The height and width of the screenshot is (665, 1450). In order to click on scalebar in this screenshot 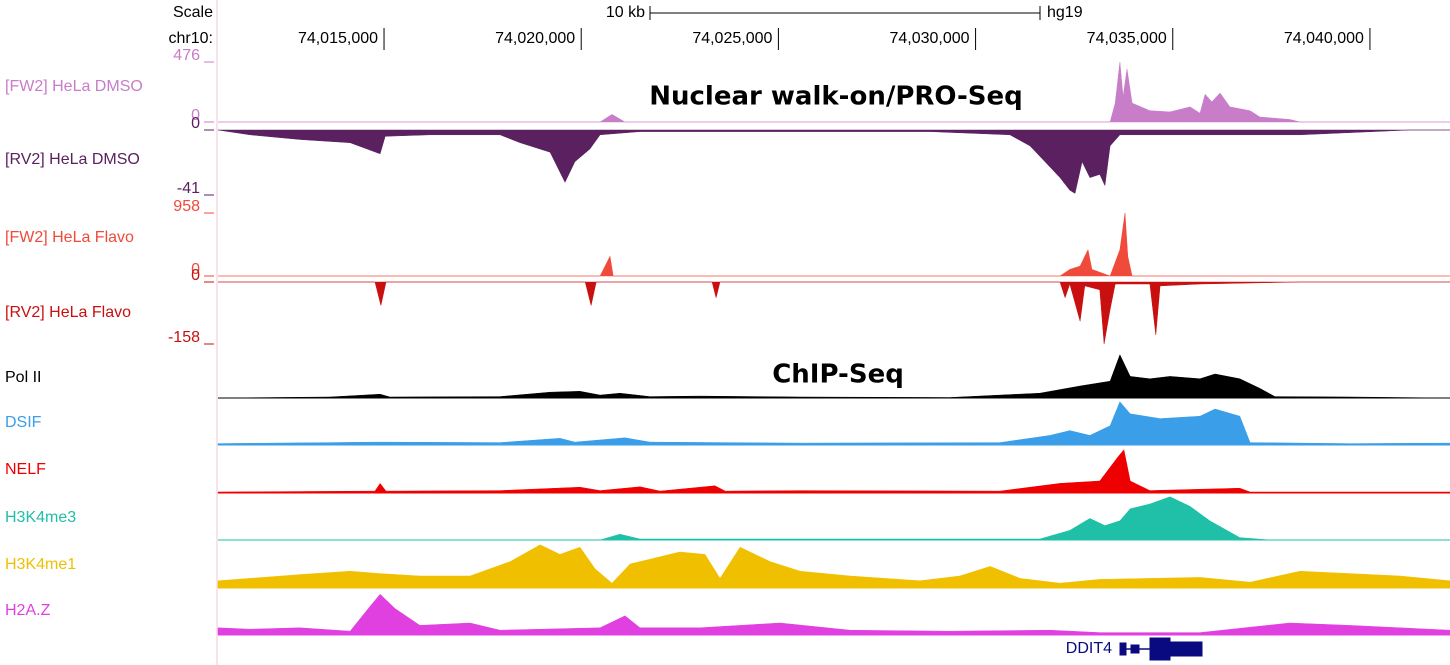, I will do `click(845, 13)`.